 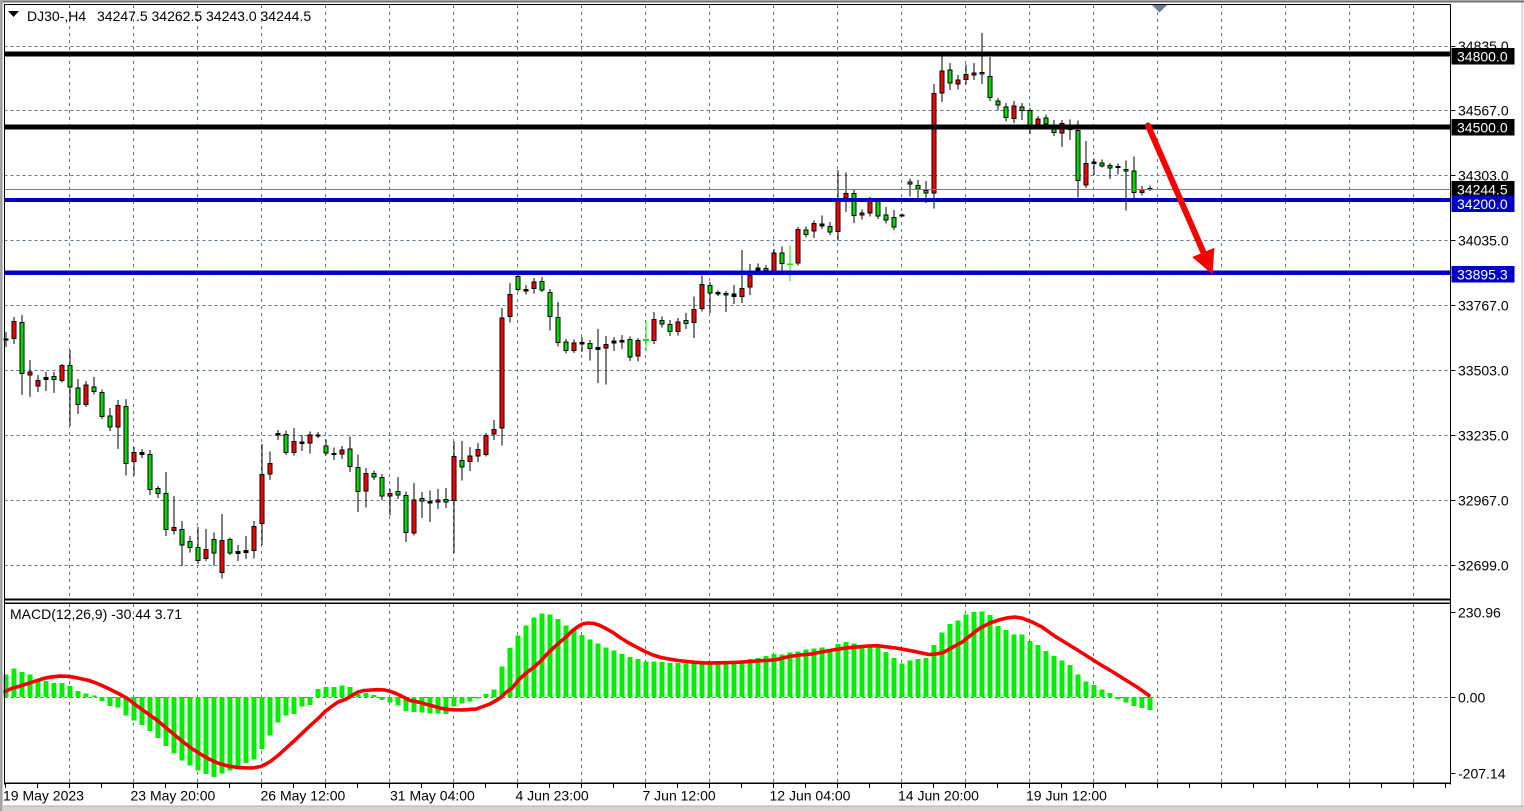 I want to click on svg-text: 19 May 2023, so click(x=43, y=795).